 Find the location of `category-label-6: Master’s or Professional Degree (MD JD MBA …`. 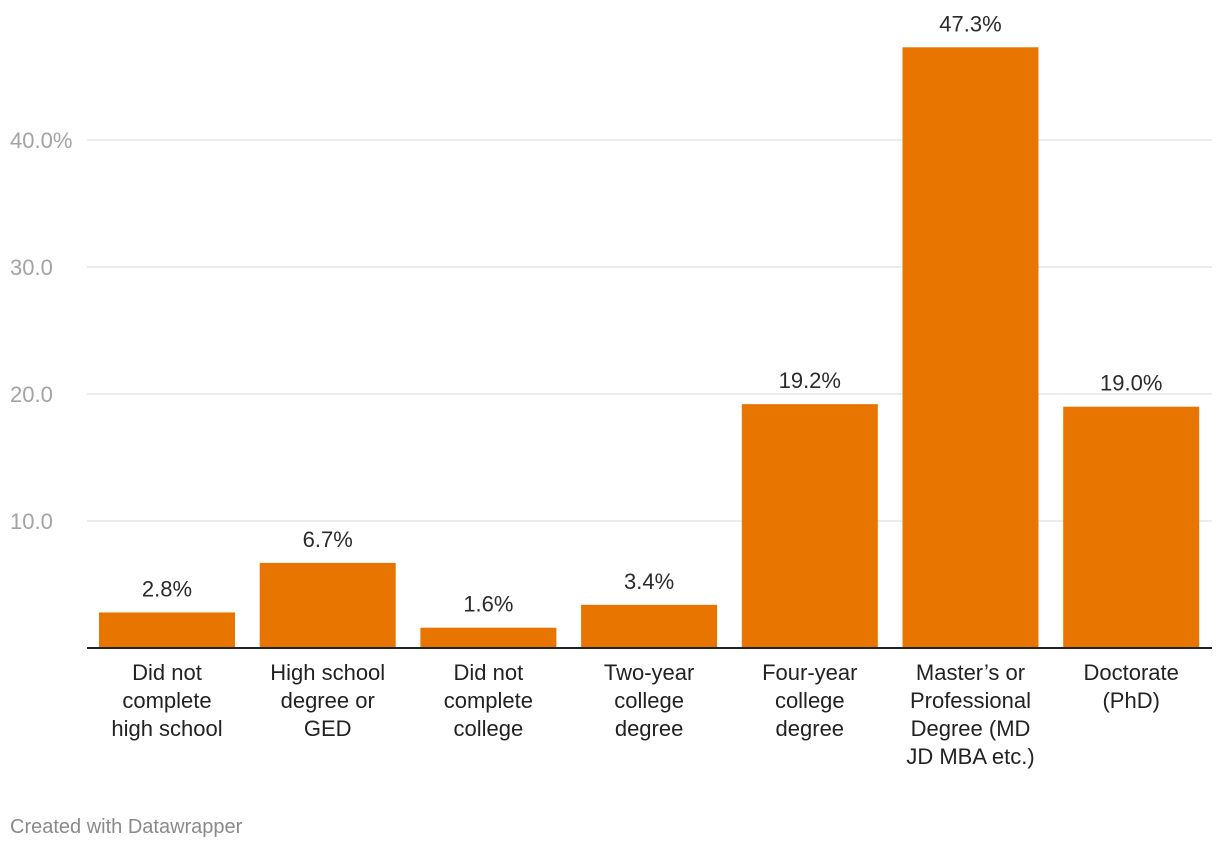

category-label-6: Master’s or Professional Degree (MD JD MBA … is located at coordinates (970, 714).